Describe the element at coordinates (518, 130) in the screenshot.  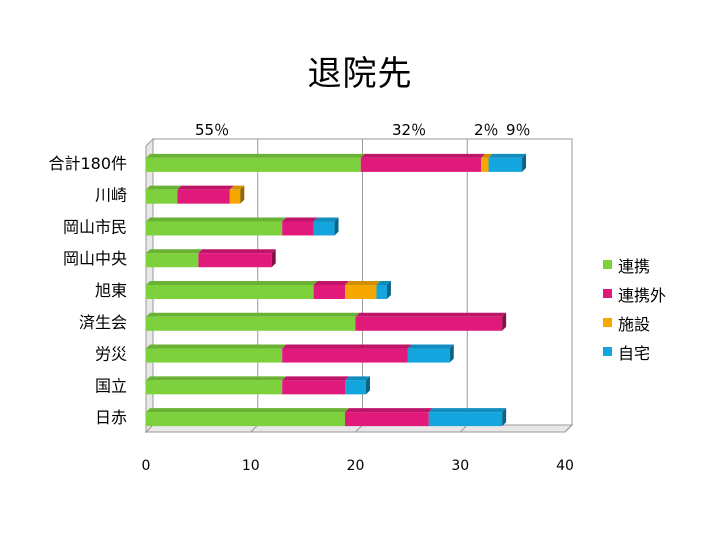
I see `percent-label-jitaku: 9％` at that location.